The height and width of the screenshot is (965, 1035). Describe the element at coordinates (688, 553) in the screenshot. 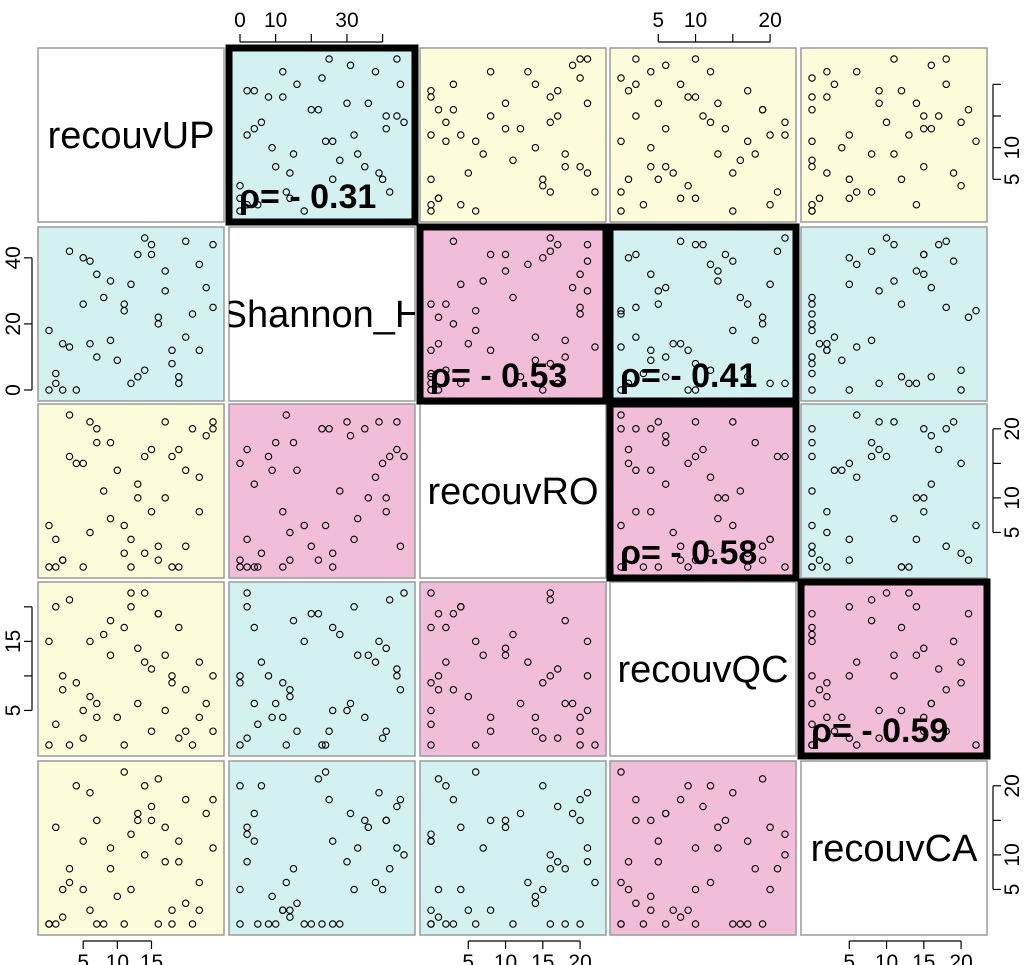

I see `correlation-label-2-3: ρ= - 0.58` at that location.